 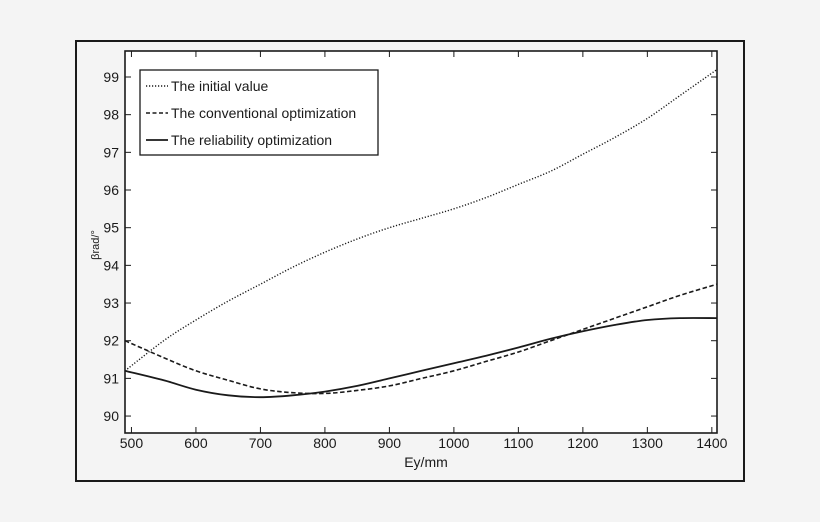 I want to click on x-tick-label: 800, so click(x=325, y=443).